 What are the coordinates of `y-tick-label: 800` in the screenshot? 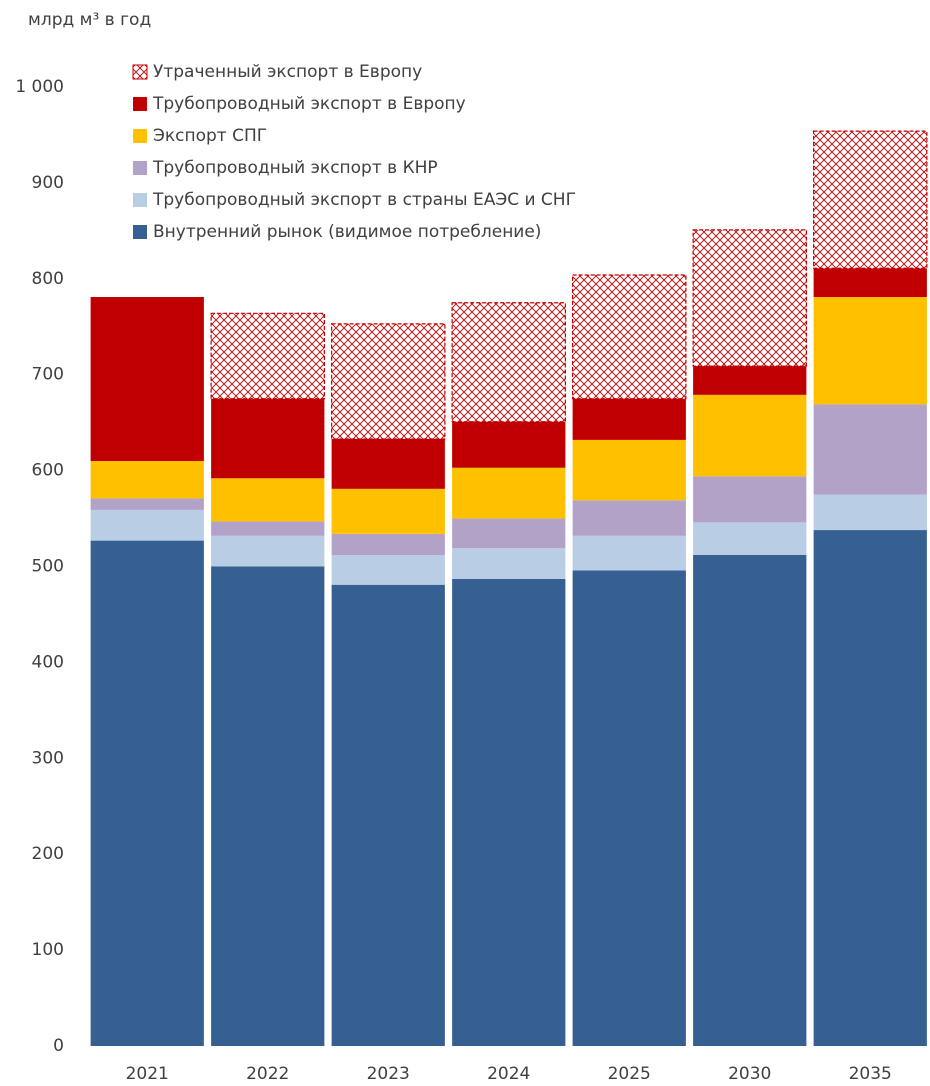 It's located at (48, 279).